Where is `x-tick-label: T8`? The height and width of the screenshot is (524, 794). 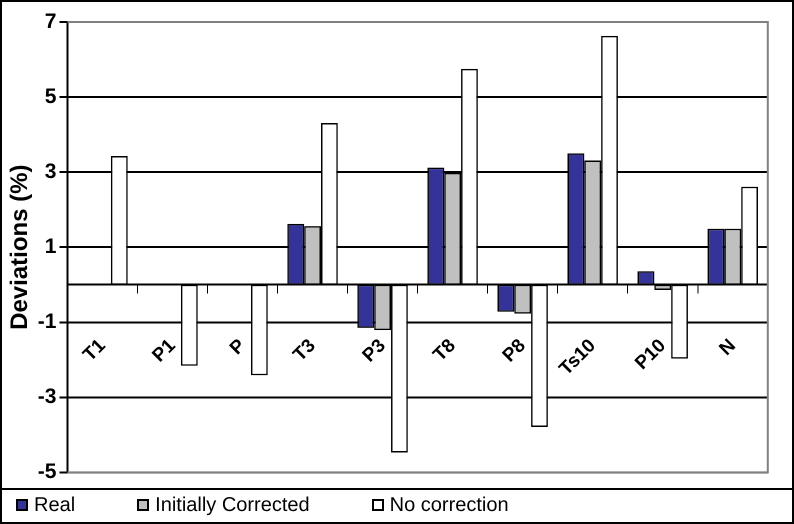 x-tick-label: T8 is located at coordinates (444, 350).